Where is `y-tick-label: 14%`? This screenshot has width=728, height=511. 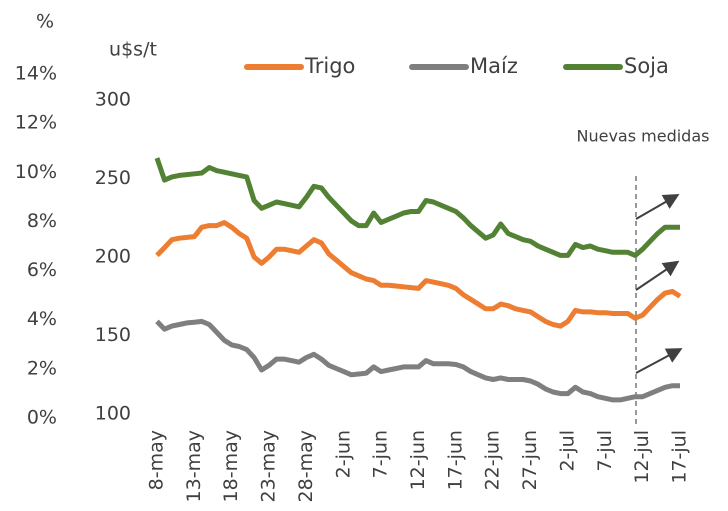 y-tick-label: 14% is located at coordinates (36, 74).